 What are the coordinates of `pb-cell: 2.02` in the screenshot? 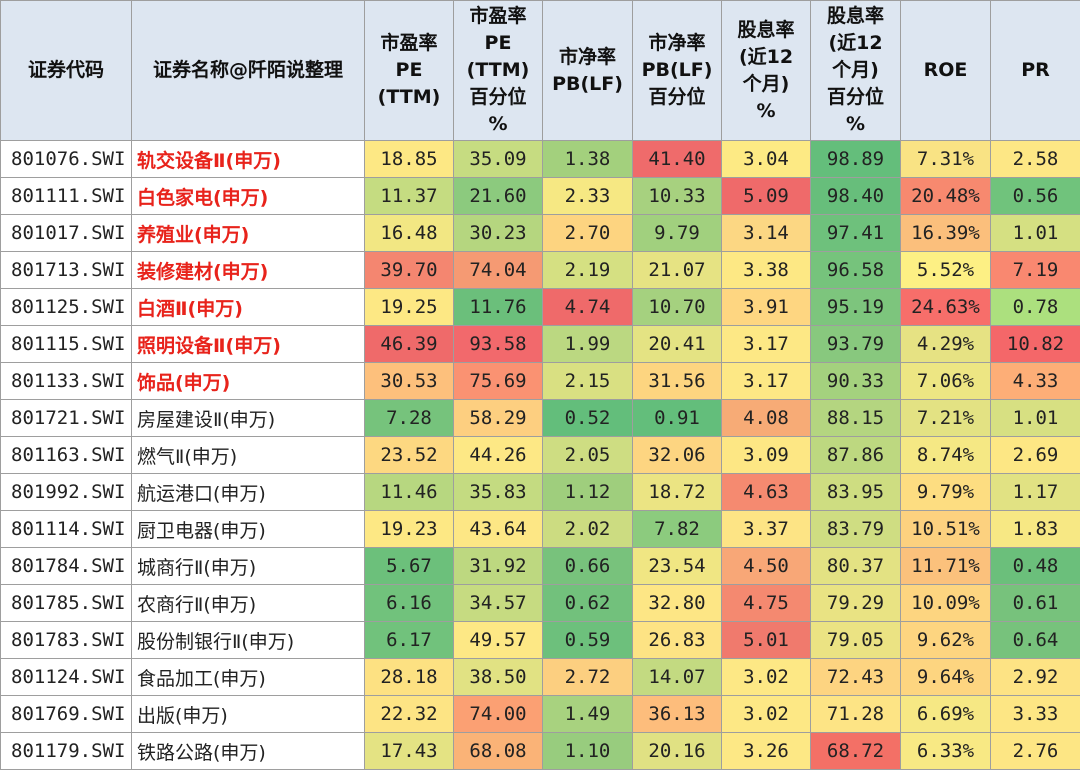 It's located at (587, 529).